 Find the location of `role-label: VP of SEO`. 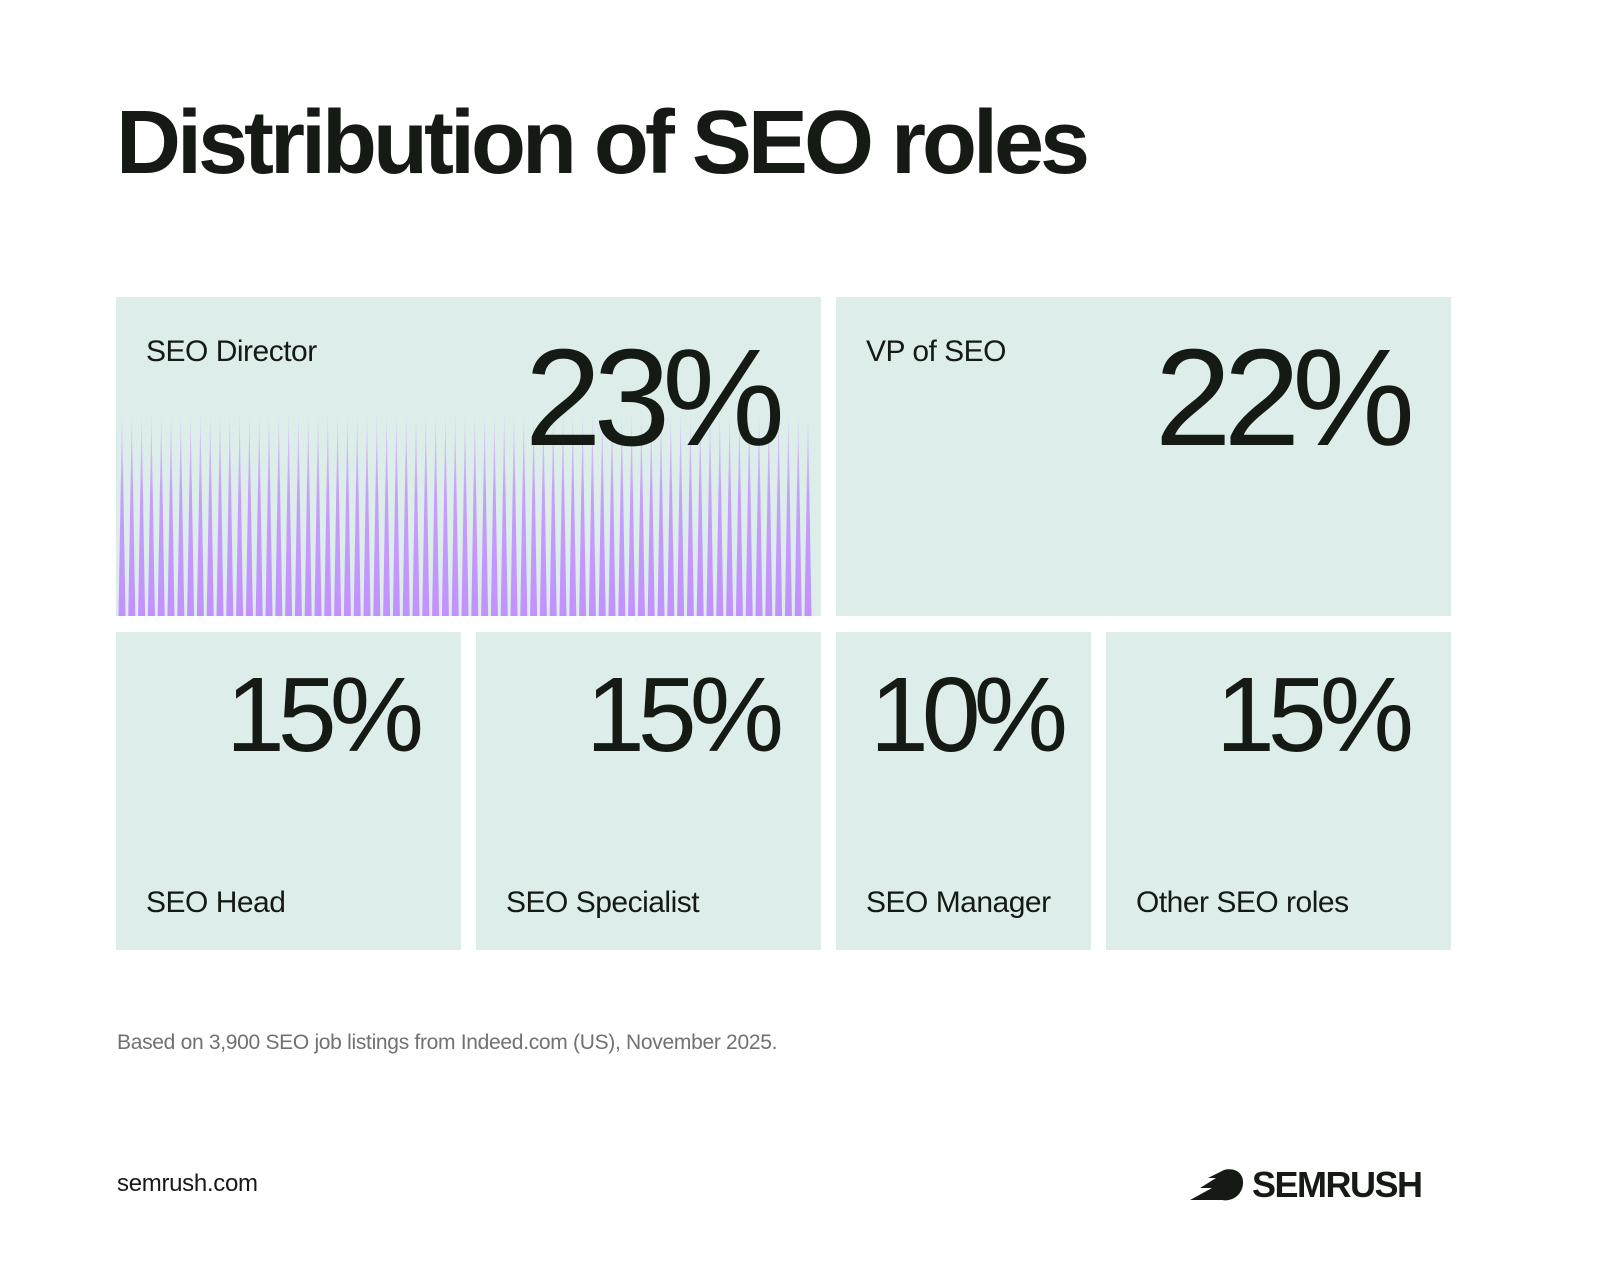

role-label: VP of SEO is located at coordinates (936, 351).